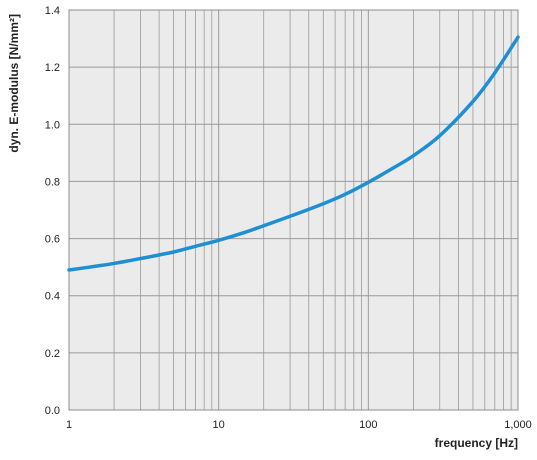 The height and width of the screenshot is (460, 537). I want to click on y-tick-label: 1.2, so click(52, 68).